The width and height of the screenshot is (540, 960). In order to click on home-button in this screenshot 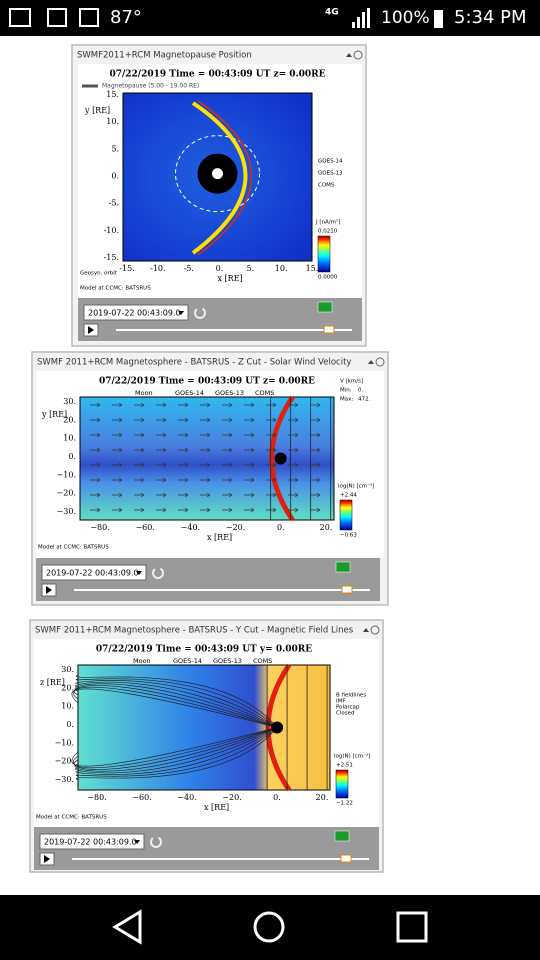, I will do `click(269, 927)`.